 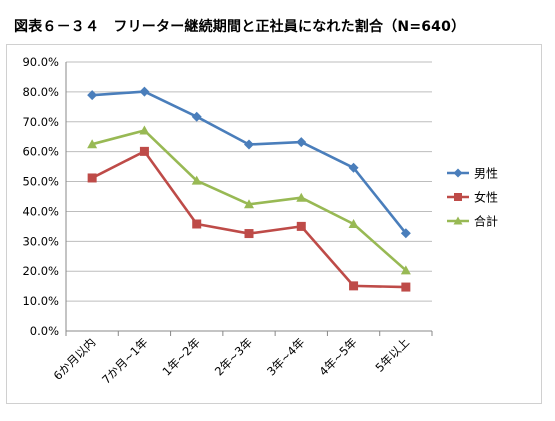 What do you see at coordinates (392, 354) in the screenshot?
I see `x-category-label: 5年以上` at bounding box center [392, 354].